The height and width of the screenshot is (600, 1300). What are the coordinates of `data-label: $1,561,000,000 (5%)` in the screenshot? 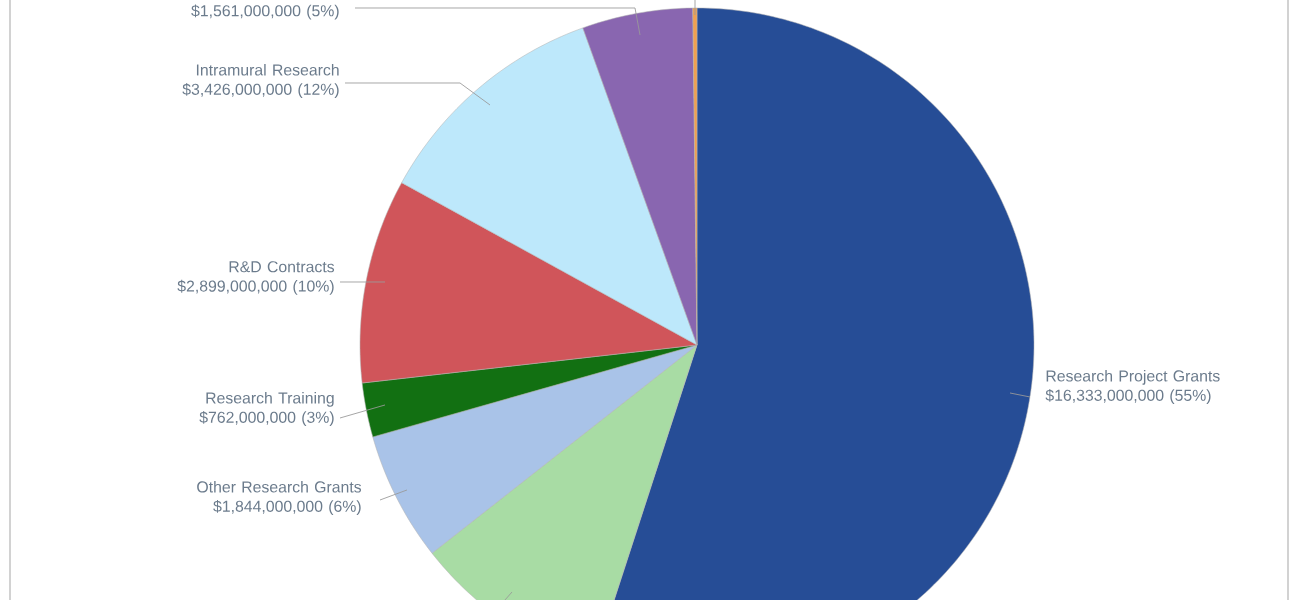 It's located at (265, 12).